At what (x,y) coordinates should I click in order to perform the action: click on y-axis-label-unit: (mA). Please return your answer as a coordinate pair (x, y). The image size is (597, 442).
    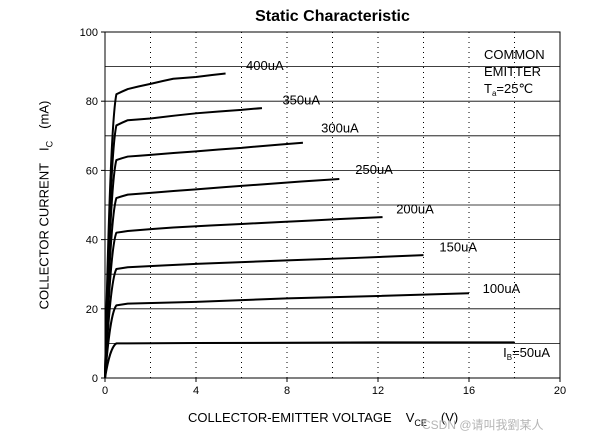
    Looking at the image, I should click on (44, 114).